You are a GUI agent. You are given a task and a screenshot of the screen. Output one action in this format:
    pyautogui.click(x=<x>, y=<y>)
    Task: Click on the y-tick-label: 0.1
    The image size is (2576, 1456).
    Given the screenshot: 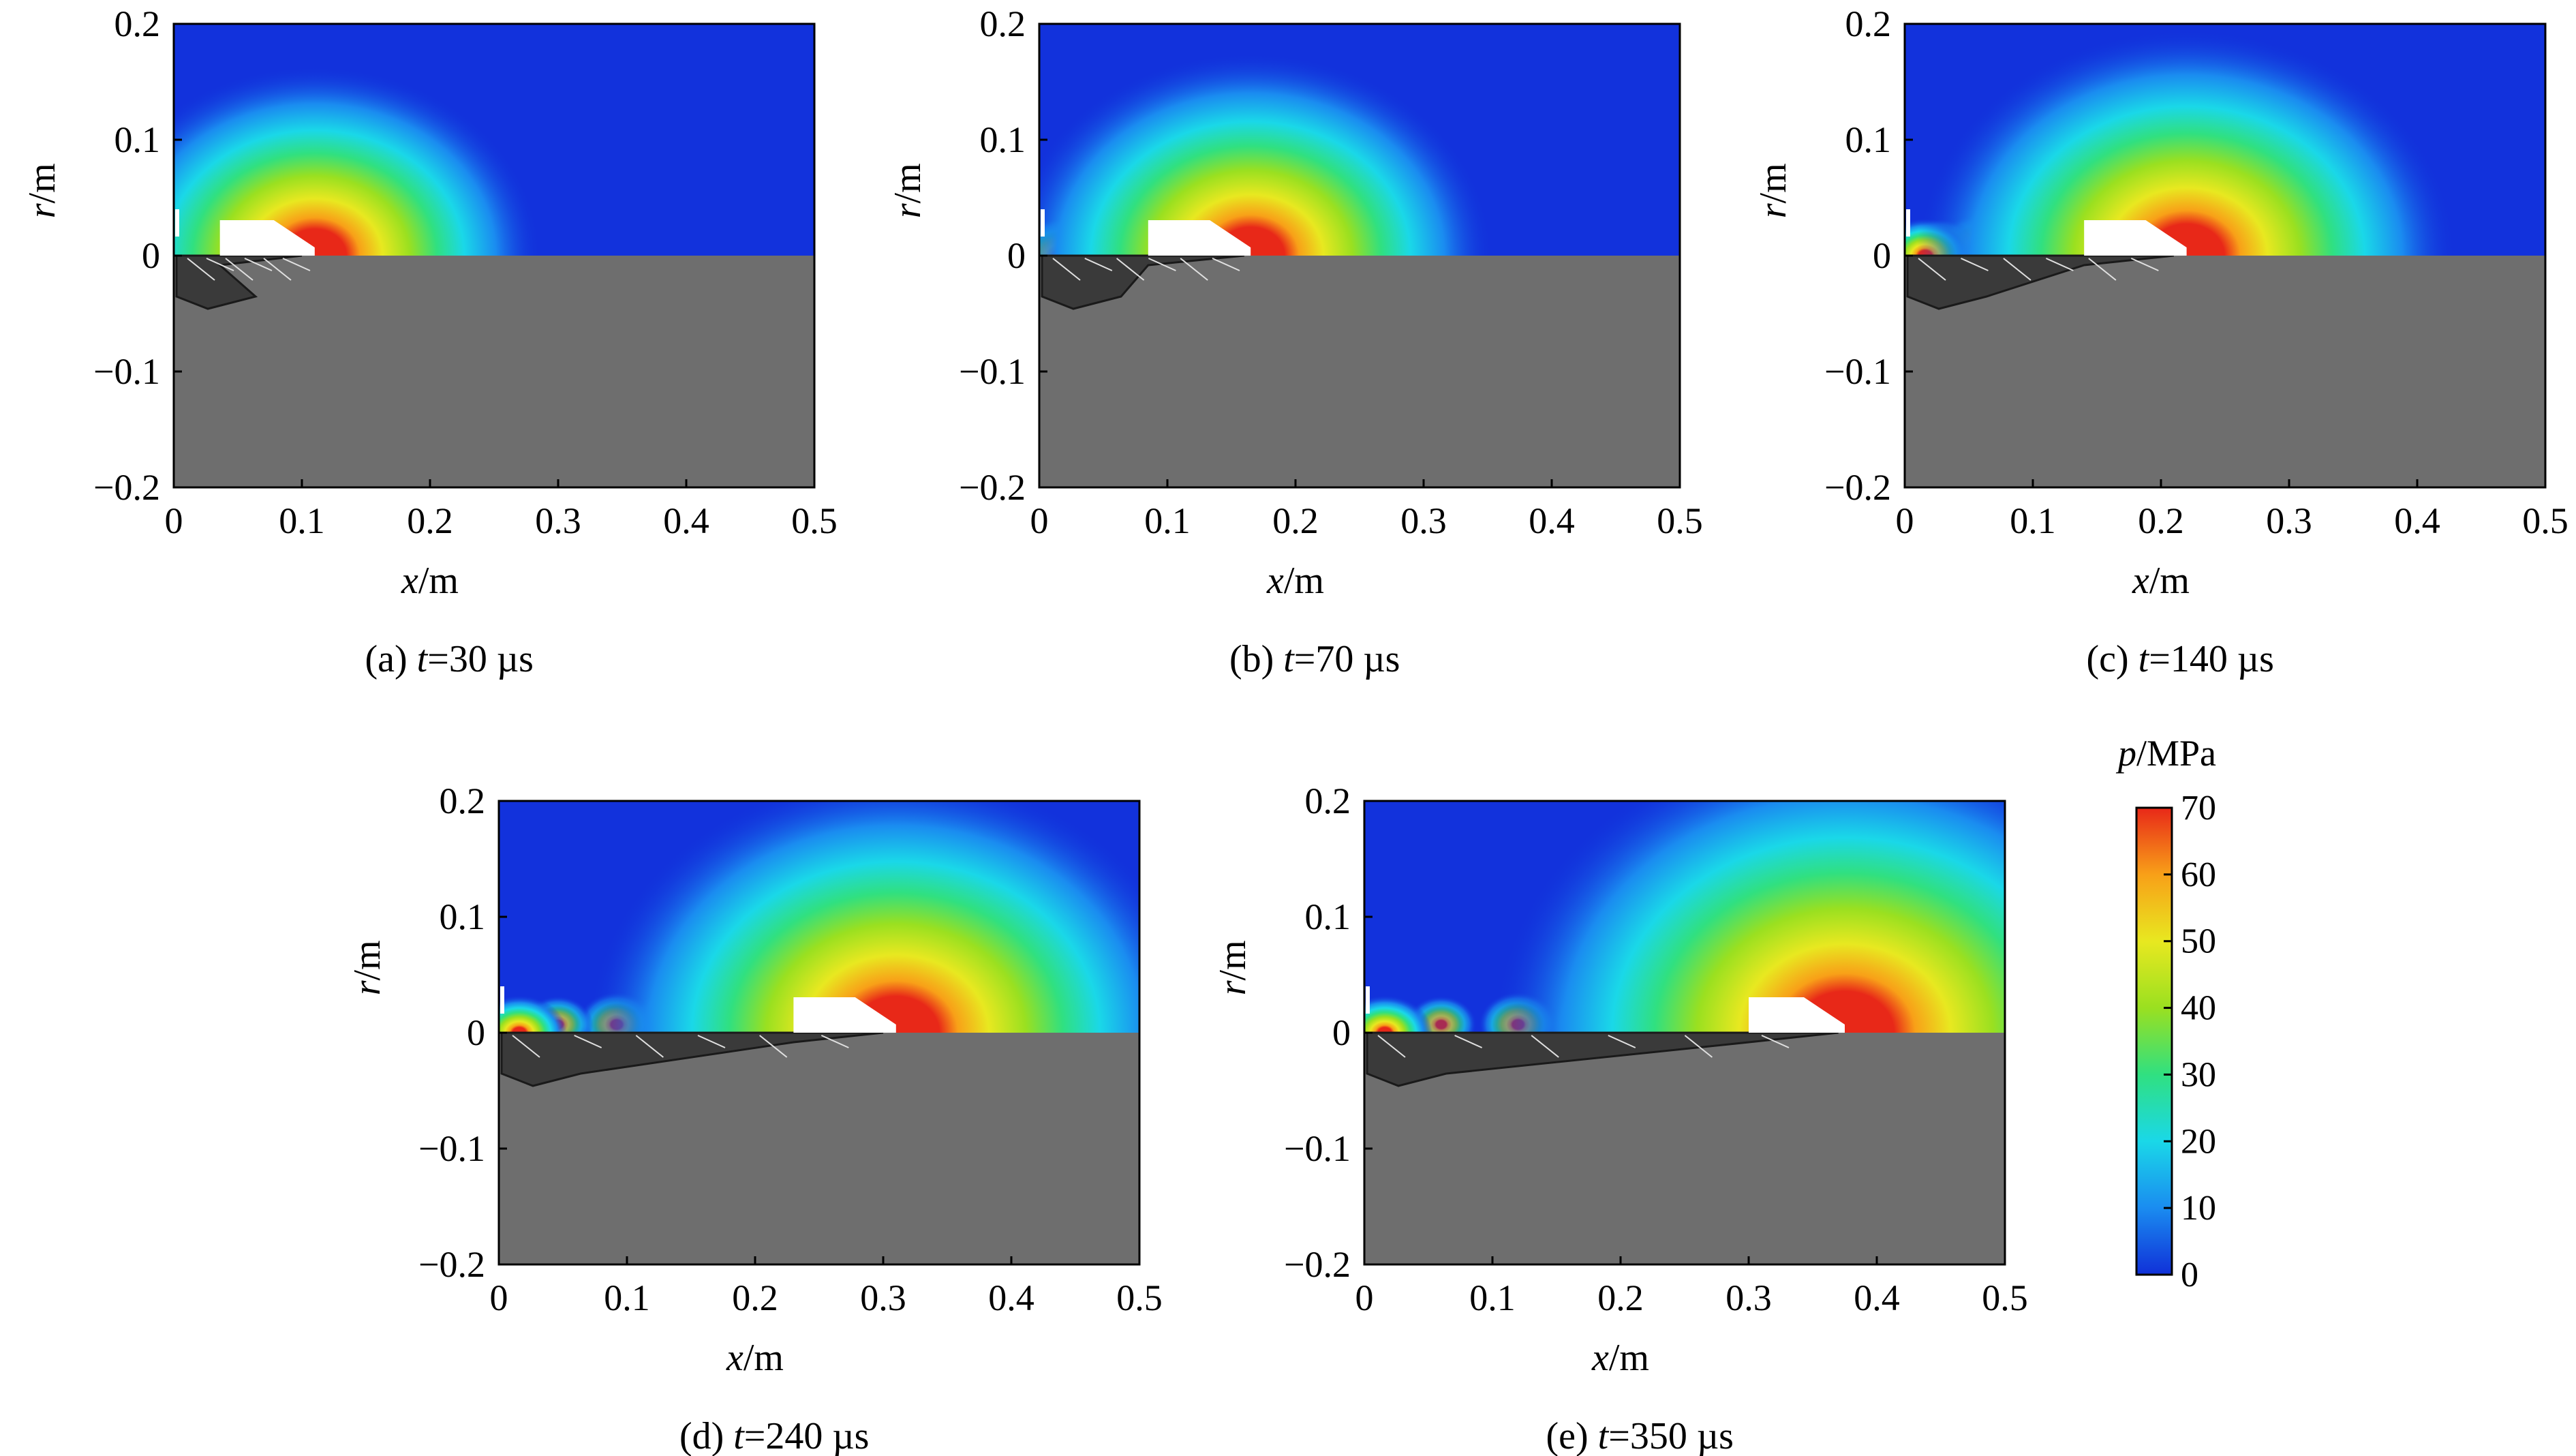 What is the action you would take?
    pyautogui.click(x=463, y=916)
    